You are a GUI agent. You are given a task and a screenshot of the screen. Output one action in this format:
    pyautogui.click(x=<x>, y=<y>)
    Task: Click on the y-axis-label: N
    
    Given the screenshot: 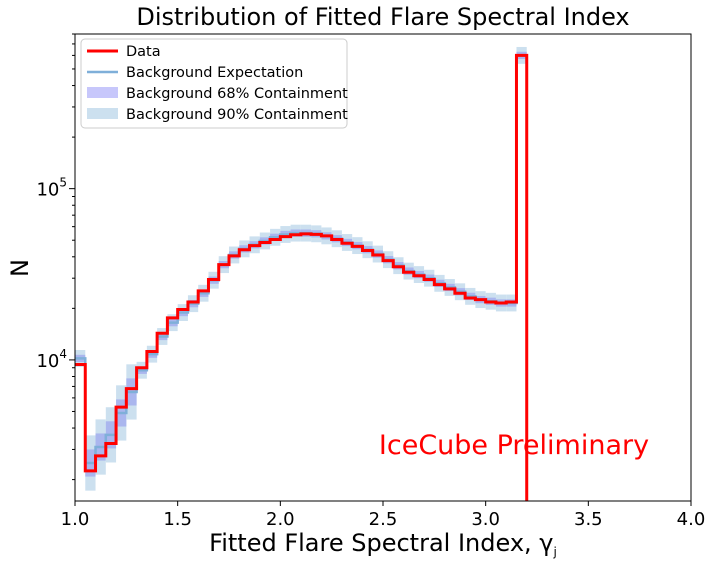 What is the action you would take?
    pyautogui.click(x=20, y=268)
    